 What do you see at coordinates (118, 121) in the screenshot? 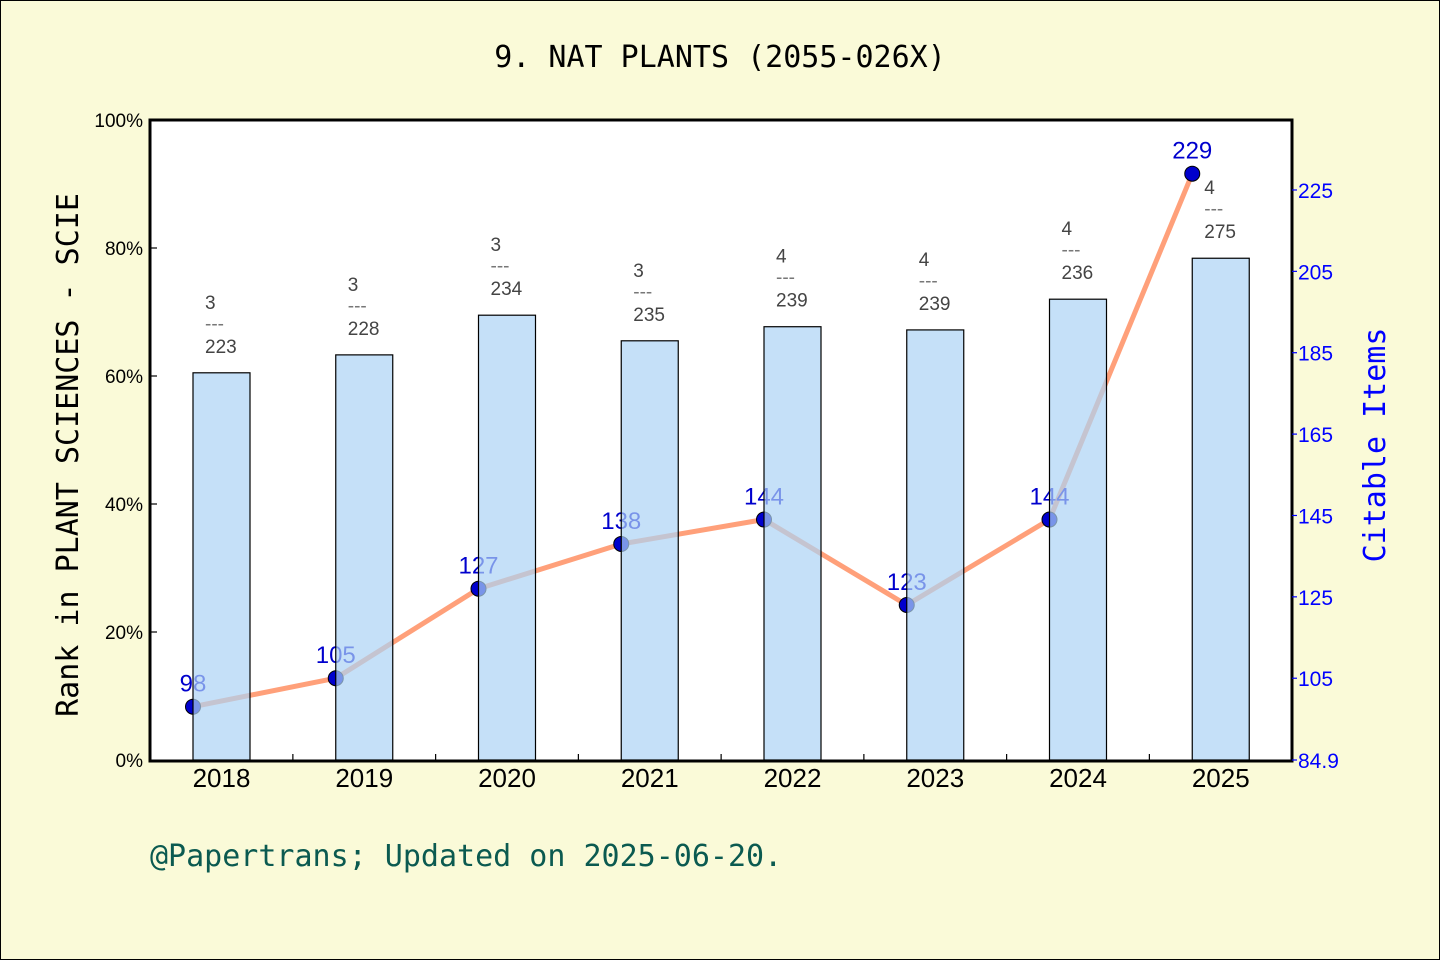
I see `left-tick-label: 100%` at bounding box center [118, 121].